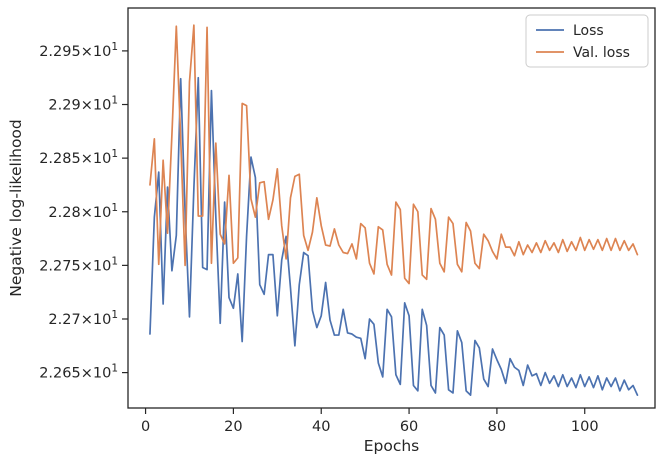 The height and width of the screenshot is (463, 666). What do you see at coordinates (601, 53) in the screenshot?
I see `legend-label: Val. loss` at bounding box center [601, 53].